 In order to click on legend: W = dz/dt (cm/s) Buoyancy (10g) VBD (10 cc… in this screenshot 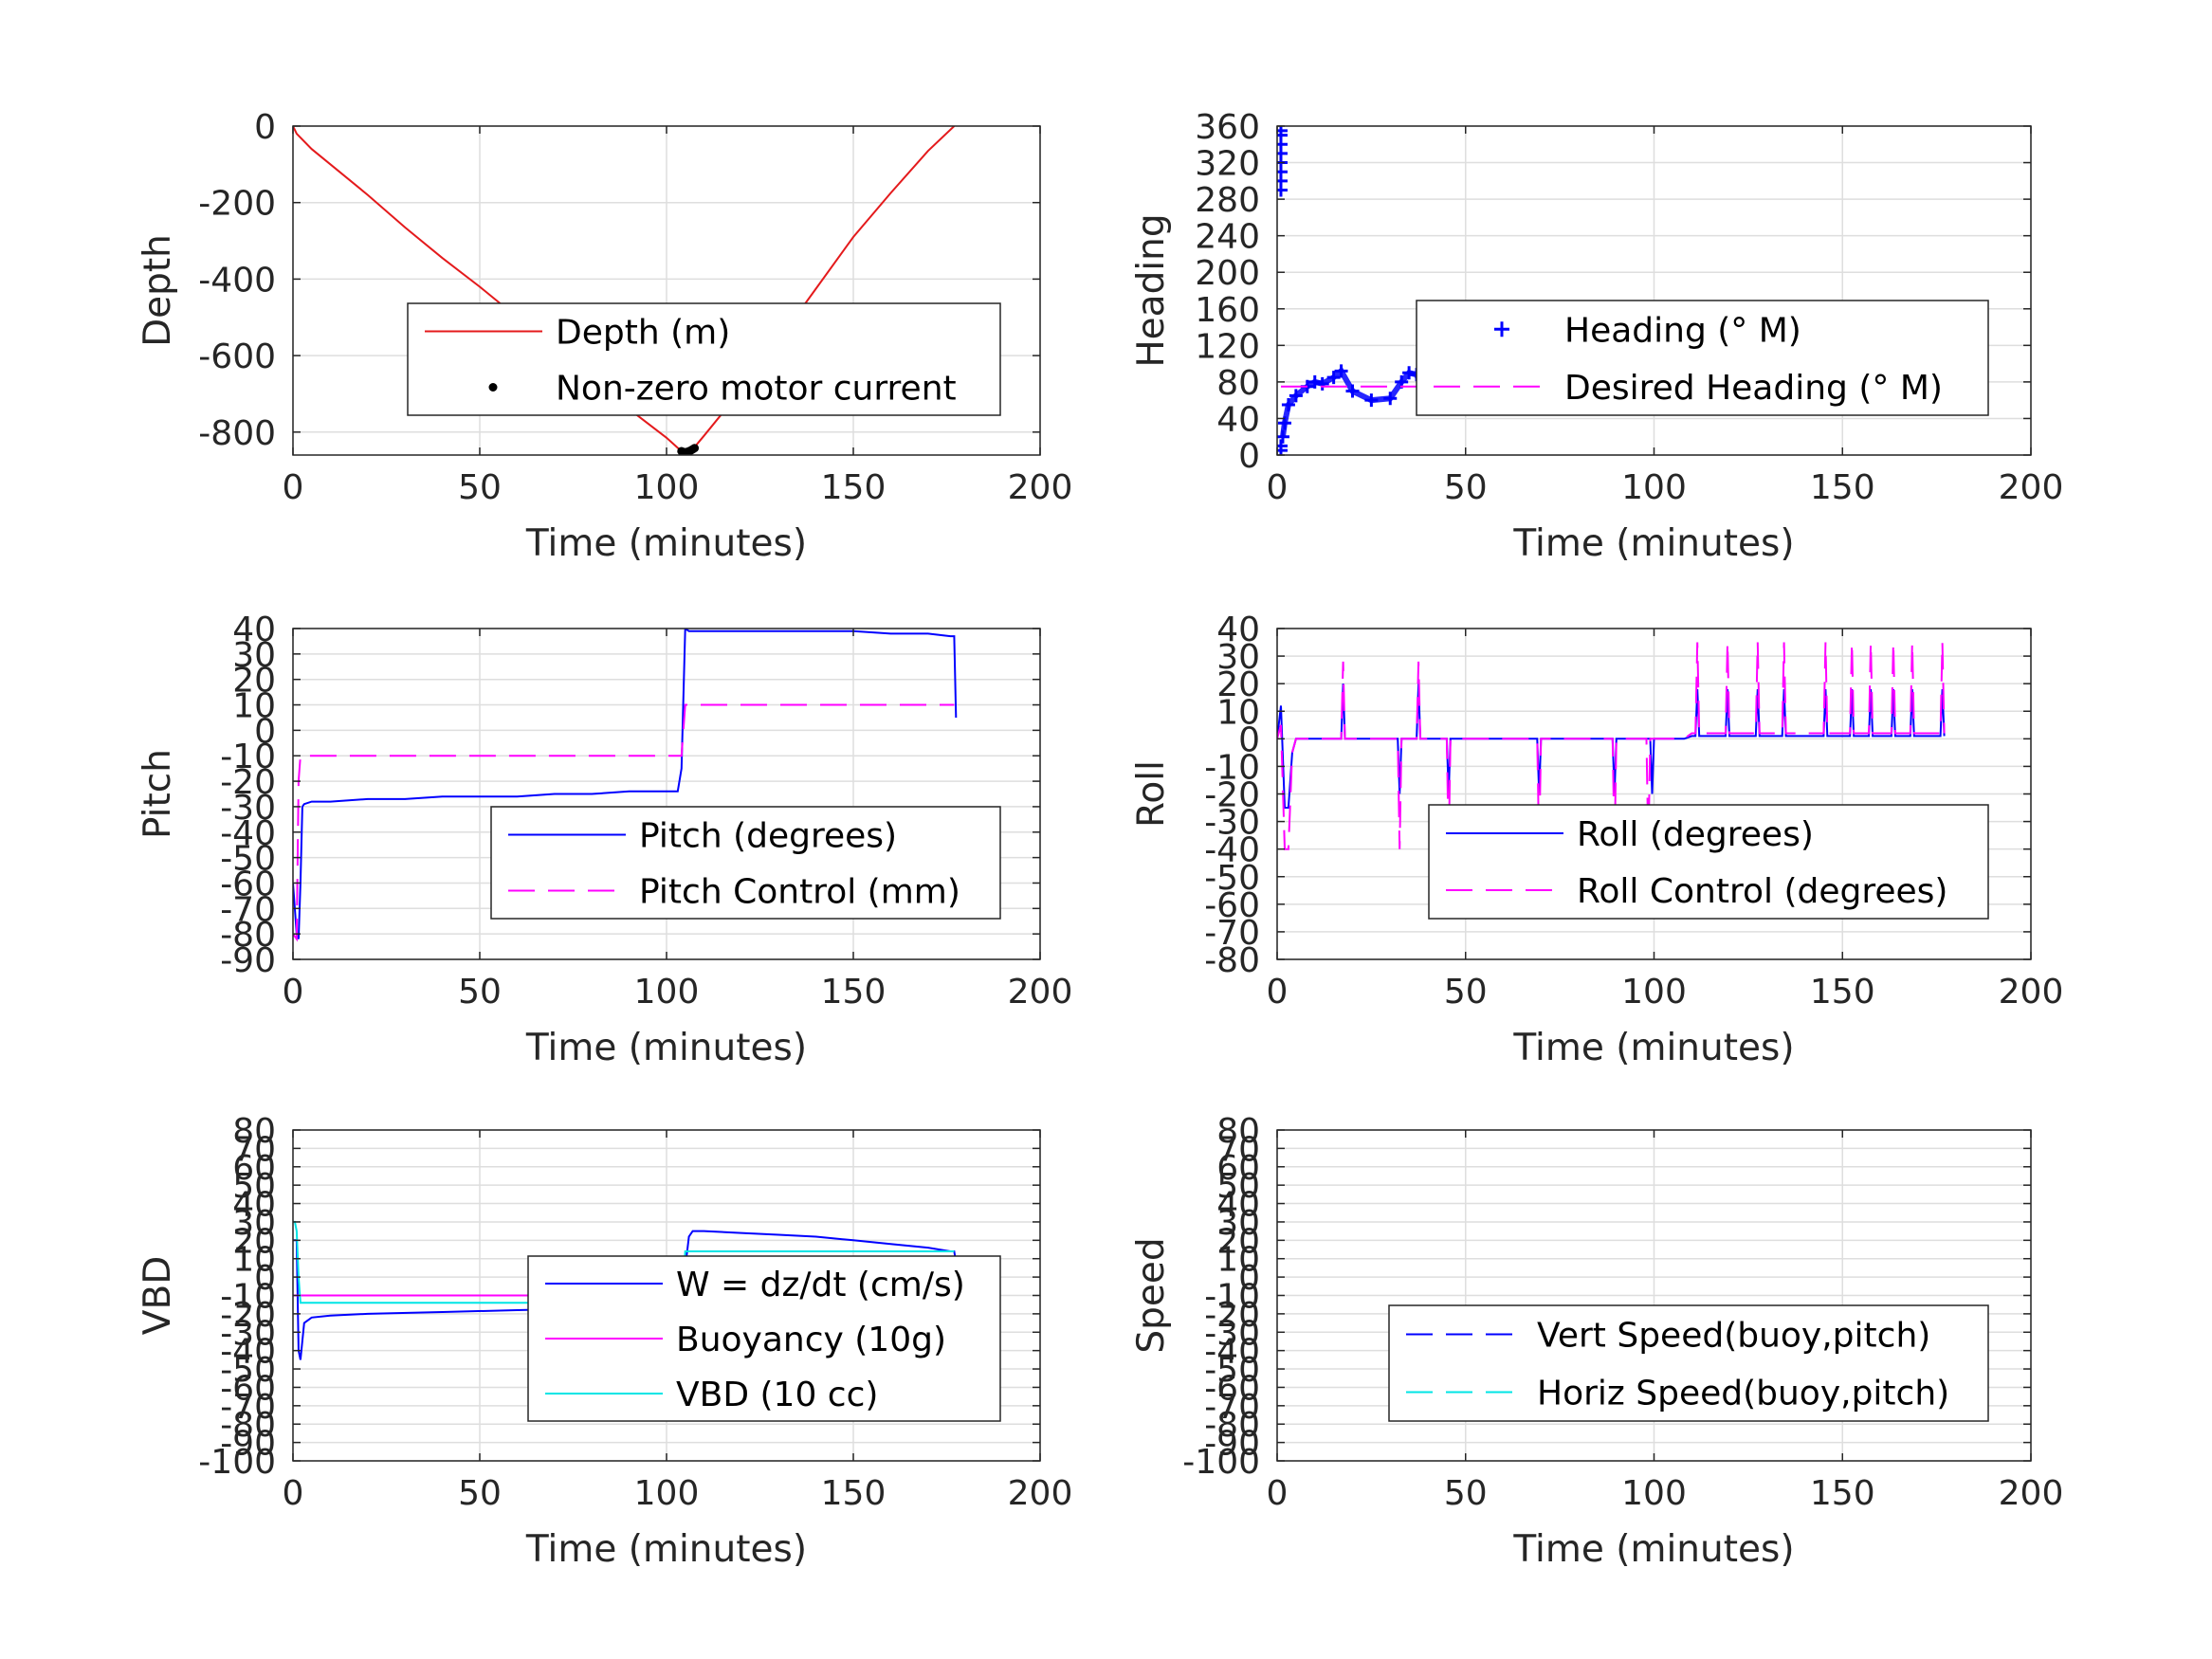, I will do `click(764, 1338)`.